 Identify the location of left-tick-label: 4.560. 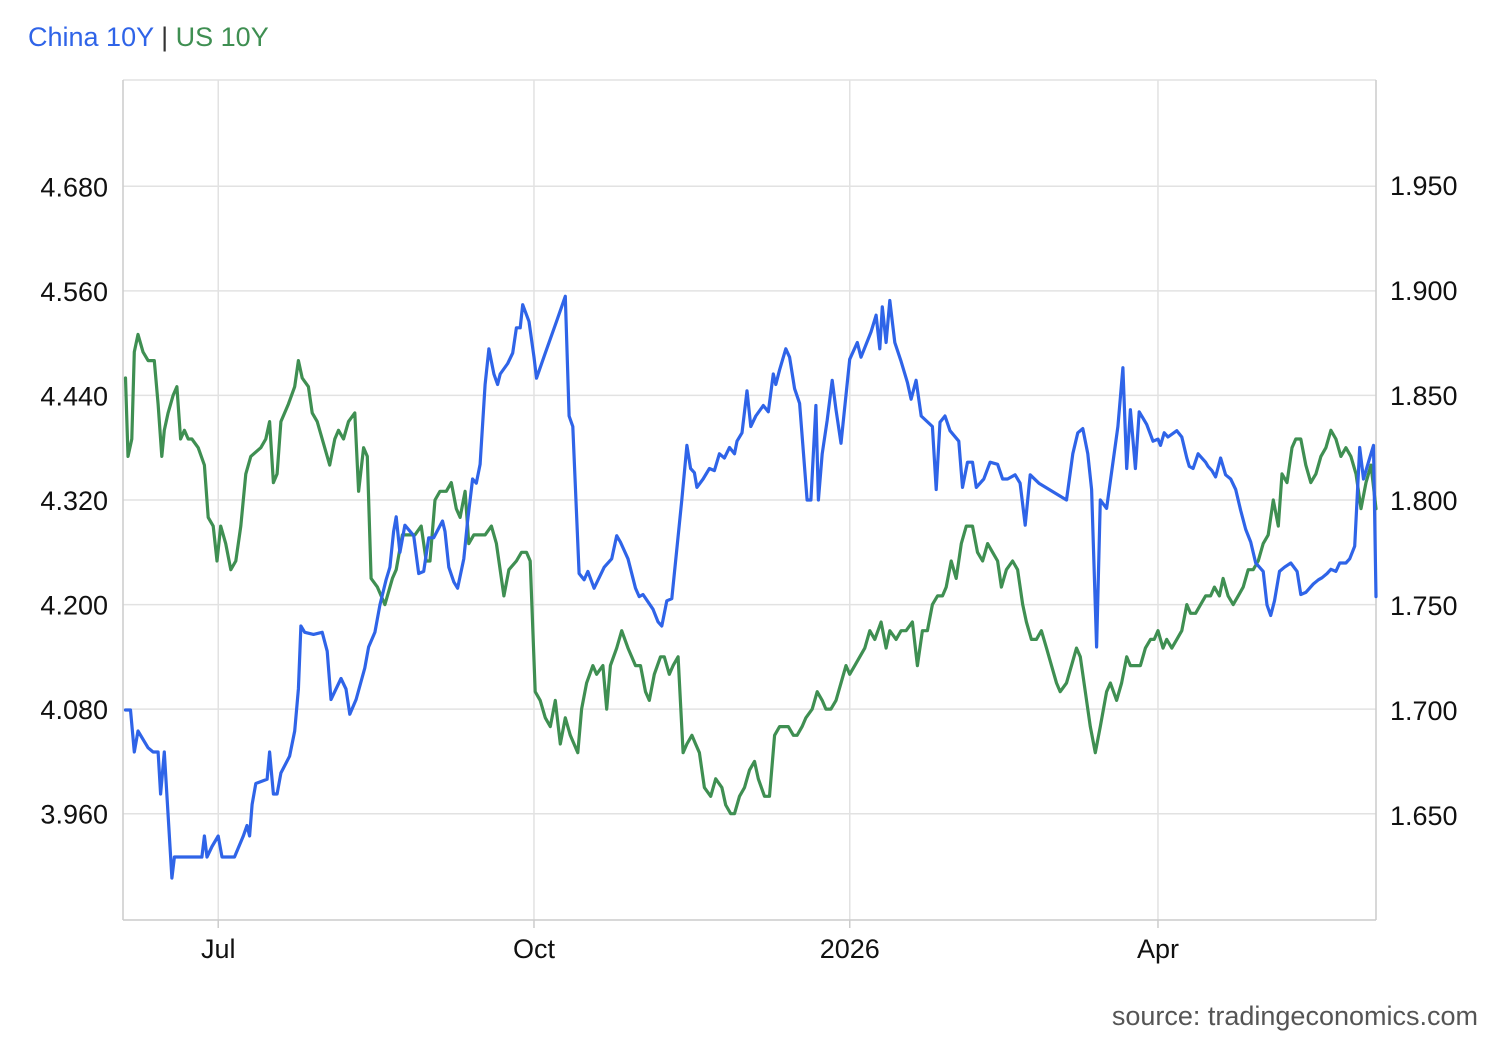
(74, 292).